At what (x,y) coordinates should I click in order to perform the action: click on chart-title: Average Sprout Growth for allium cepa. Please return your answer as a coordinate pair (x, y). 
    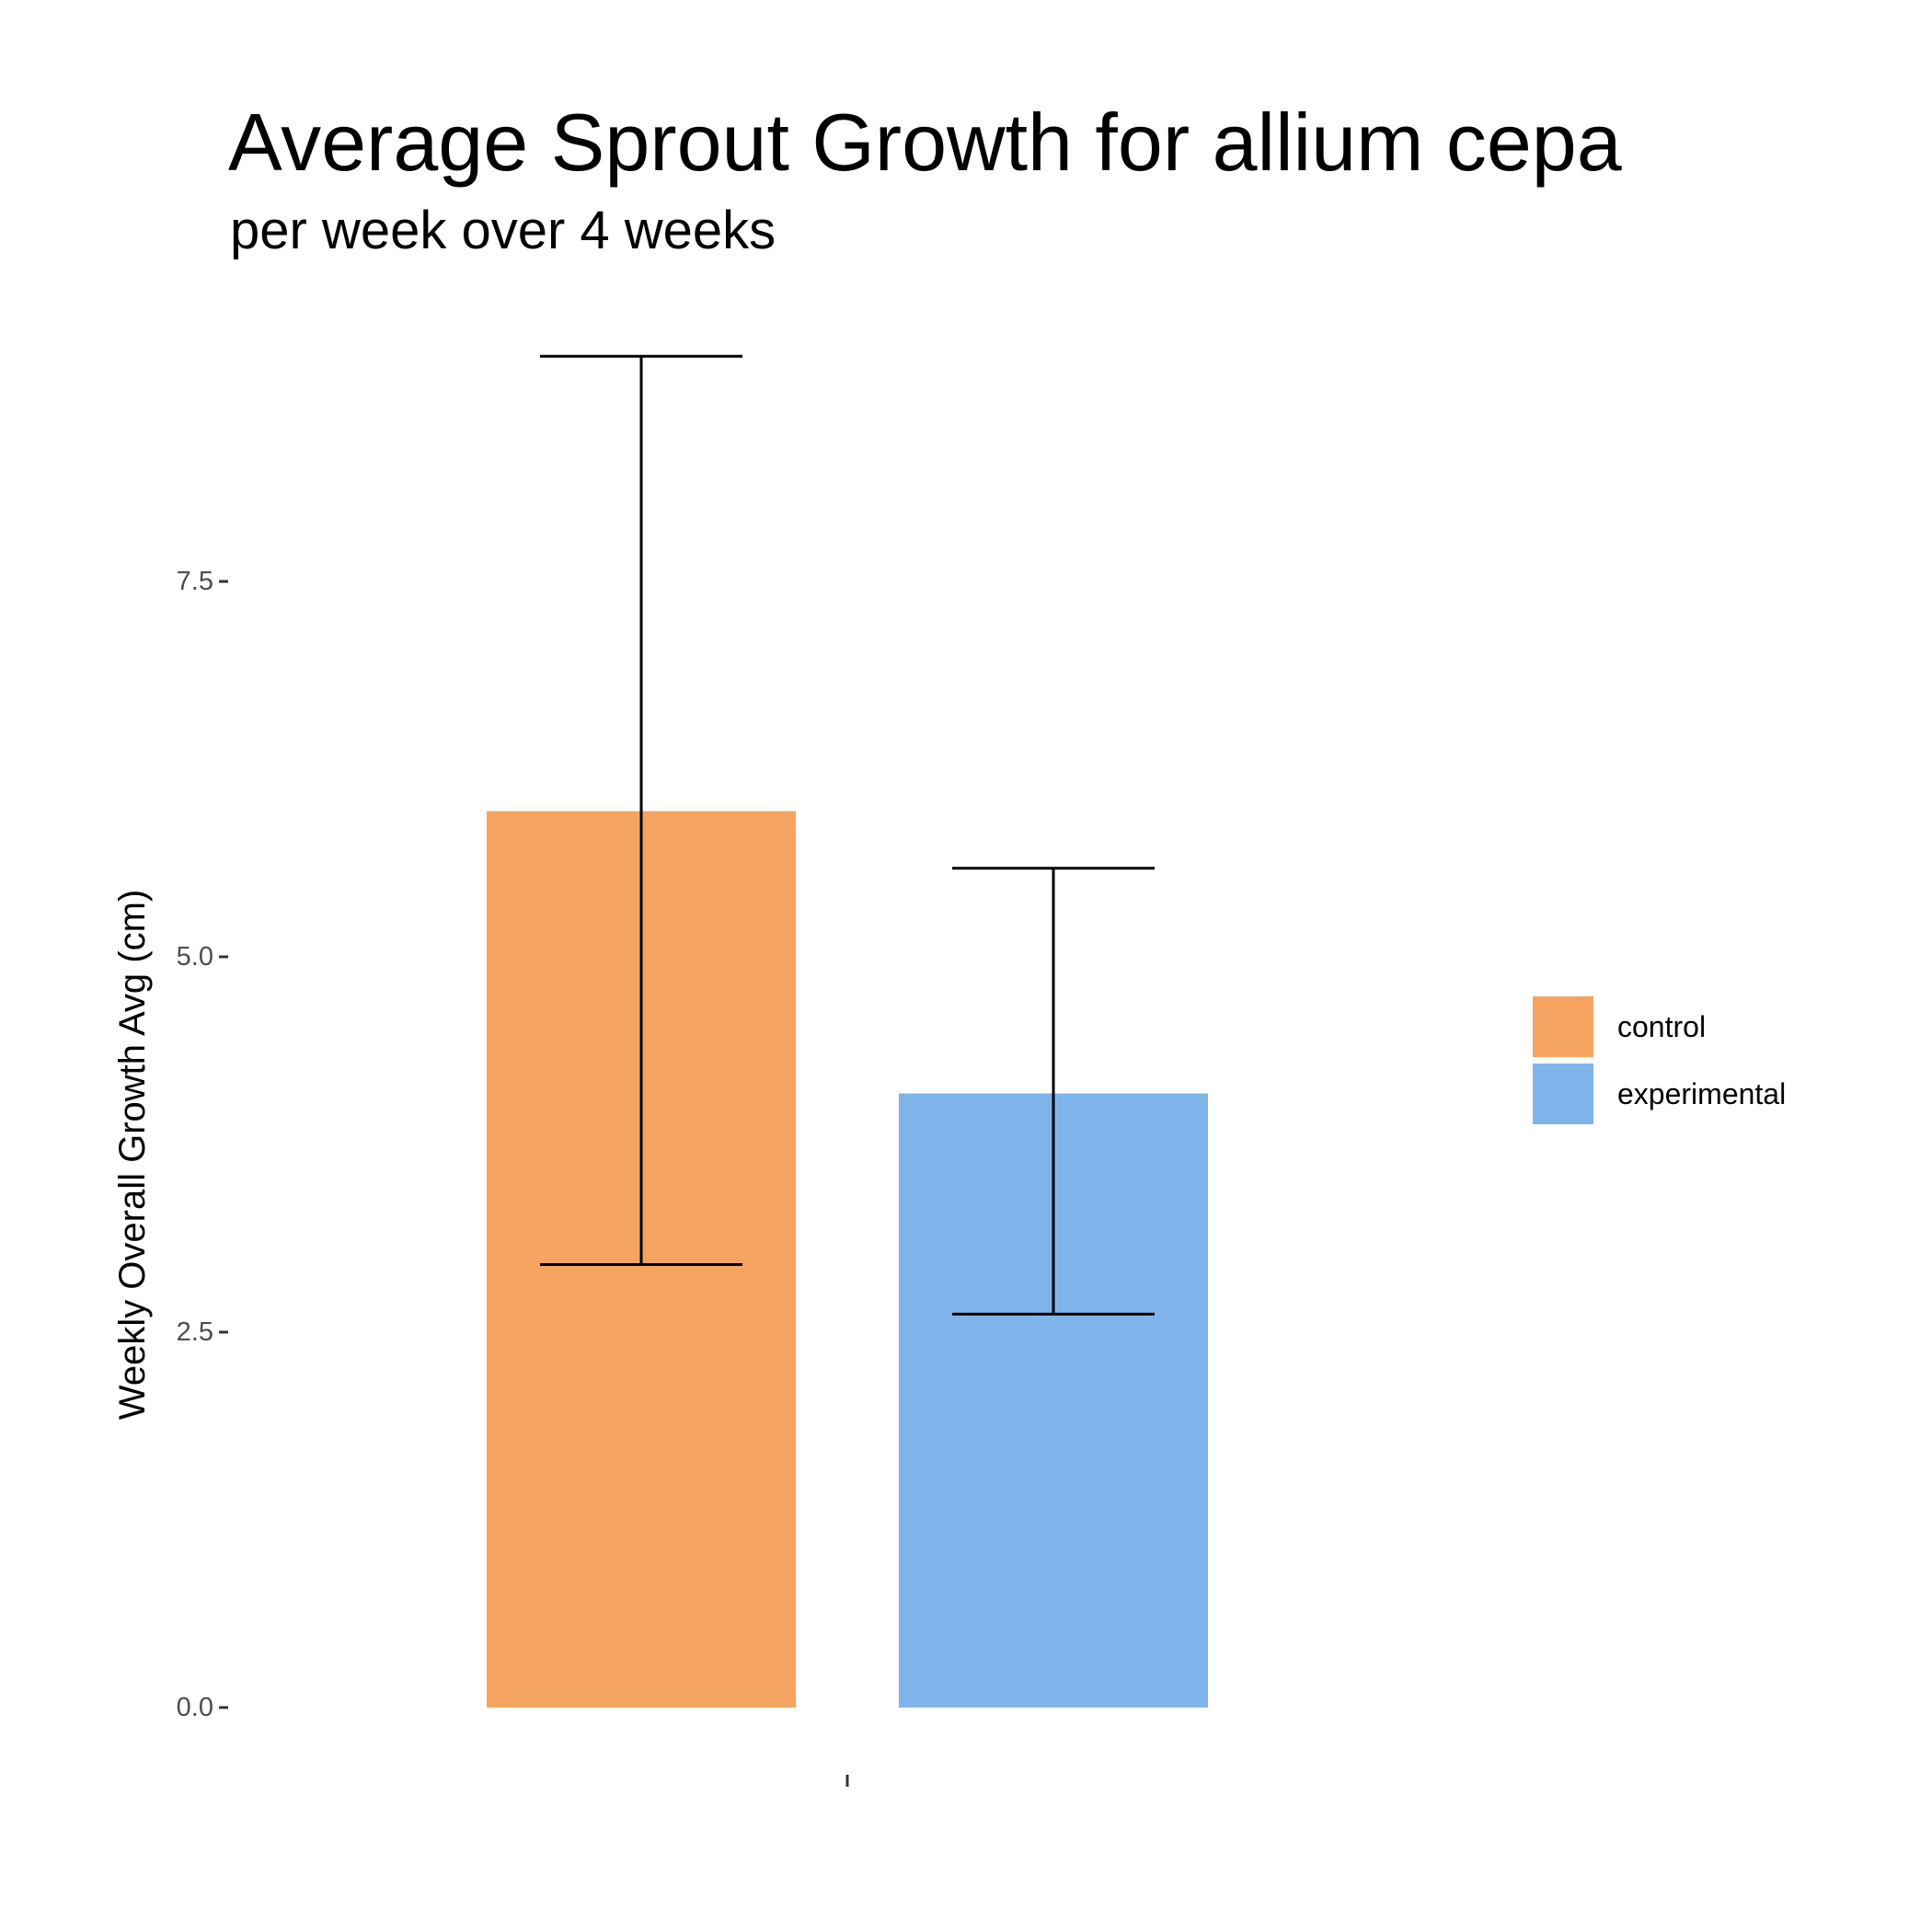
    Looking at the image, I should click on (925, 142).